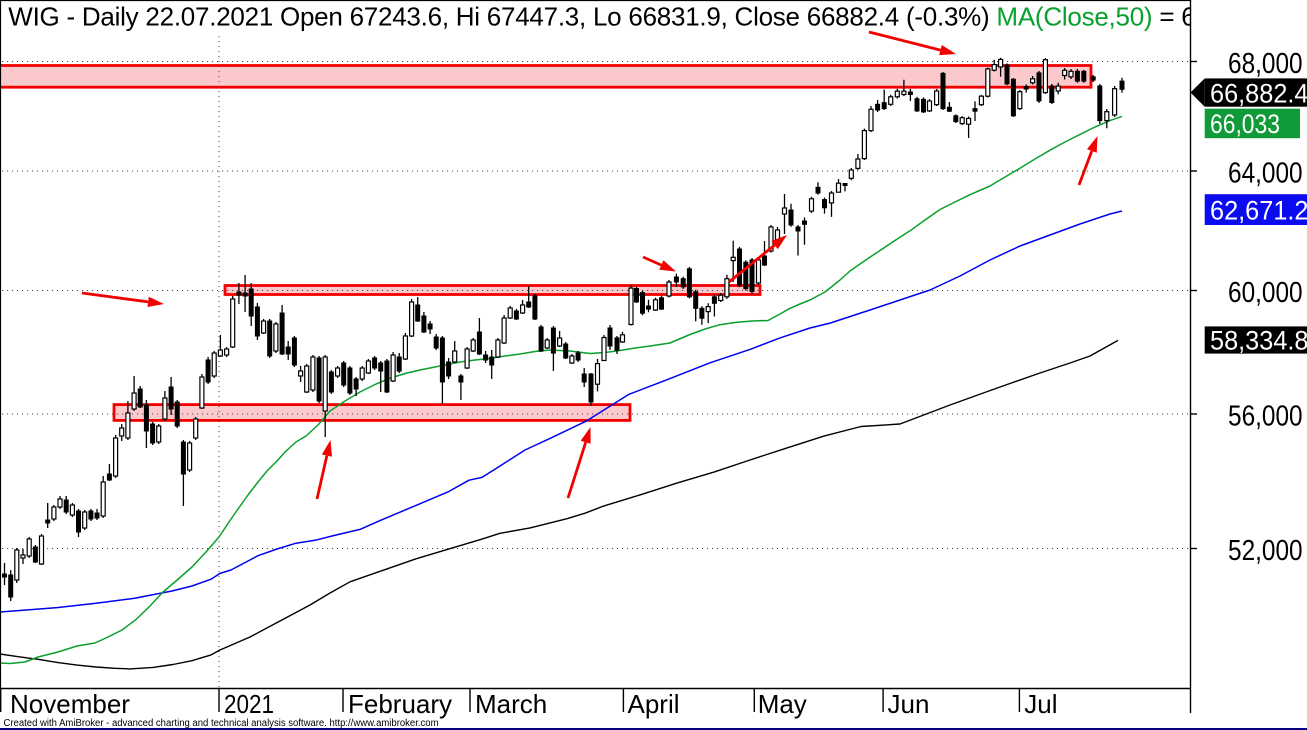 This screenshot has width=1307, height=730. Describe the element at coordinates (70, 704) in the screenshot. I see `svg-text: November` at that location.